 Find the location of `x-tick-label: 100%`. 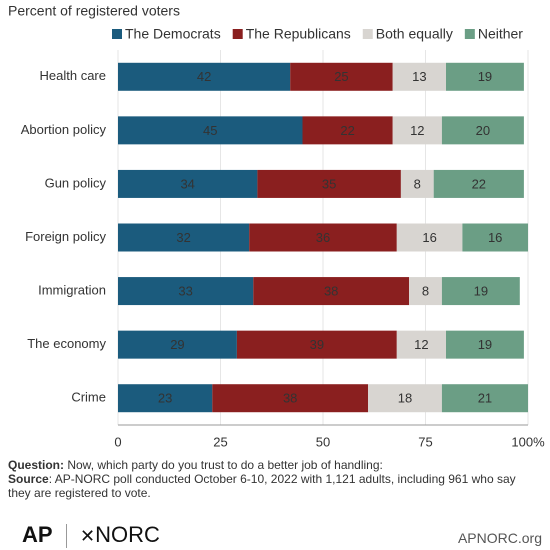

x-tick-label: 100% is located at coordinates (528, 441).